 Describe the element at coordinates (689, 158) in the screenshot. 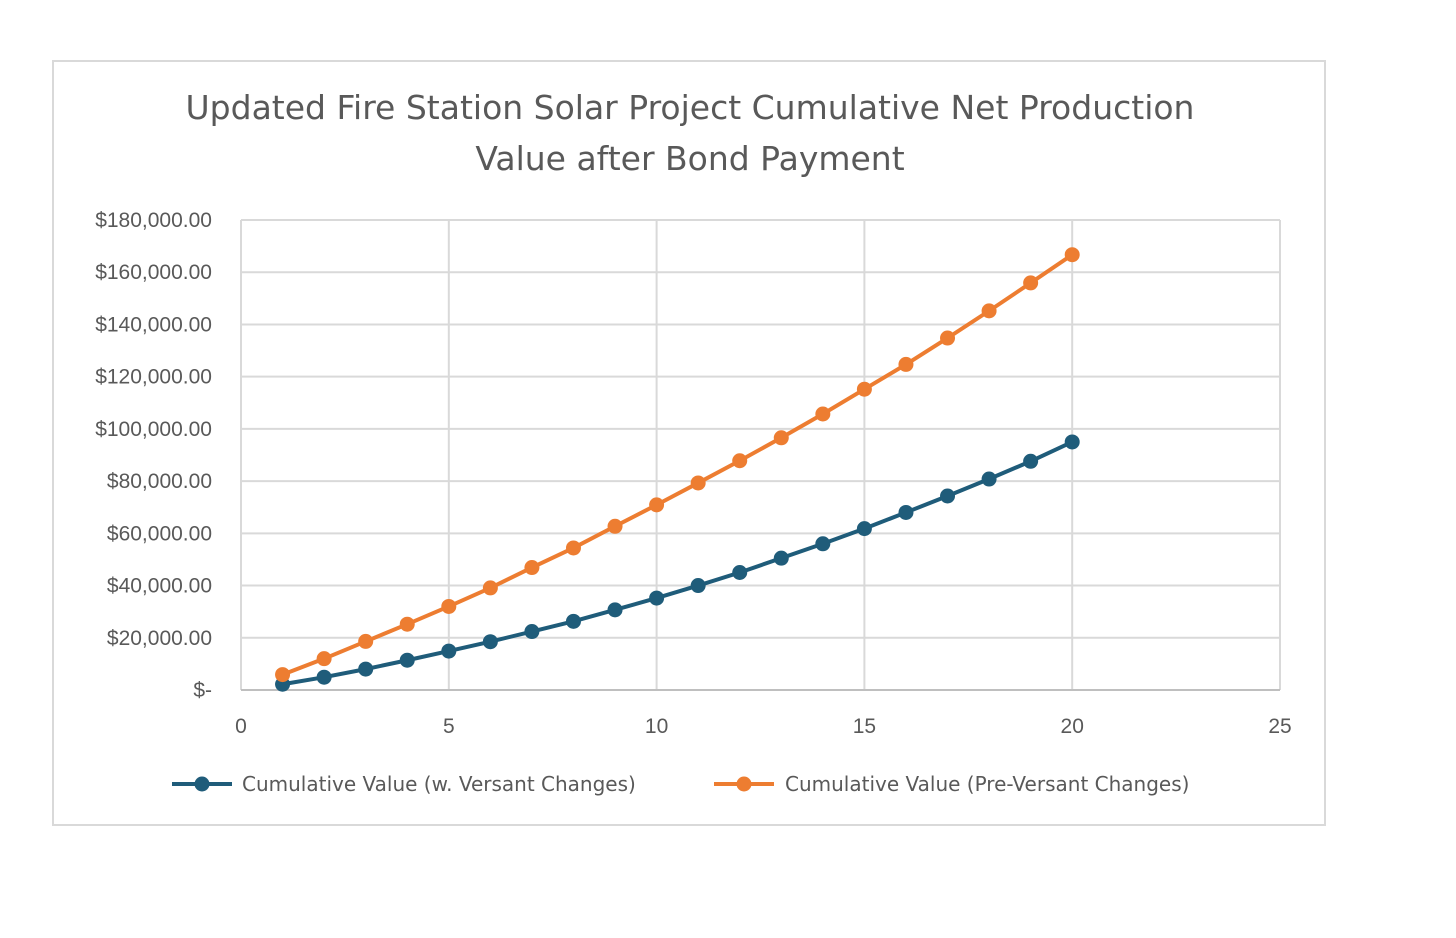

I see `chart-title-line-2: Value after Bond Payment` at that location.